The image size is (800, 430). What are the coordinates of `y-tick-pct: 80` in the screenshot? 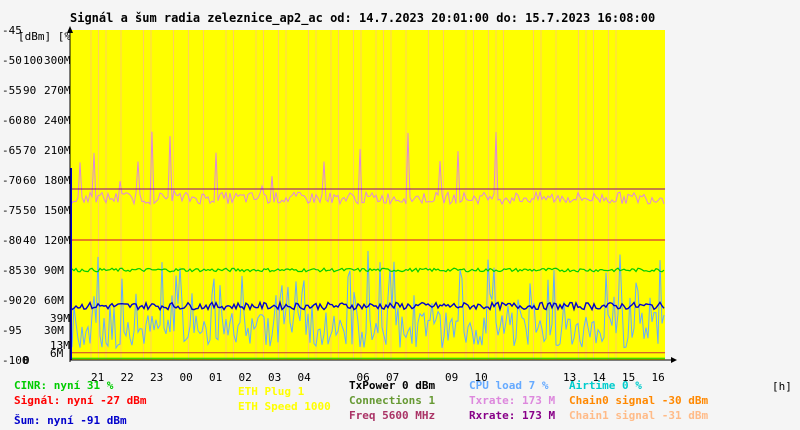 It's located at (29, 120).